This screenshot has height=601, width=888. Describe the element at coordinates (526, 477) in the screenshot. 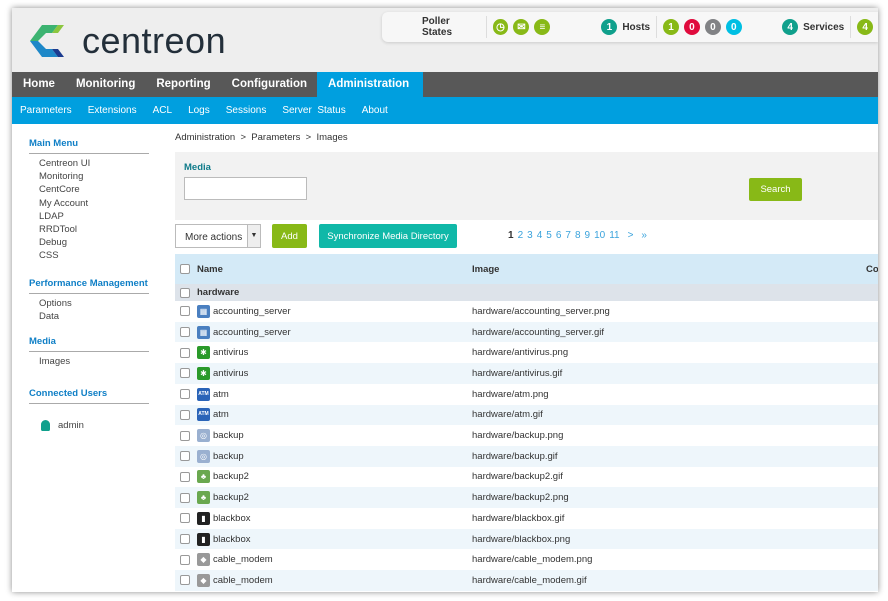

I see `table-row: ♣ backup2 hardware/backup2.gif` at that location.